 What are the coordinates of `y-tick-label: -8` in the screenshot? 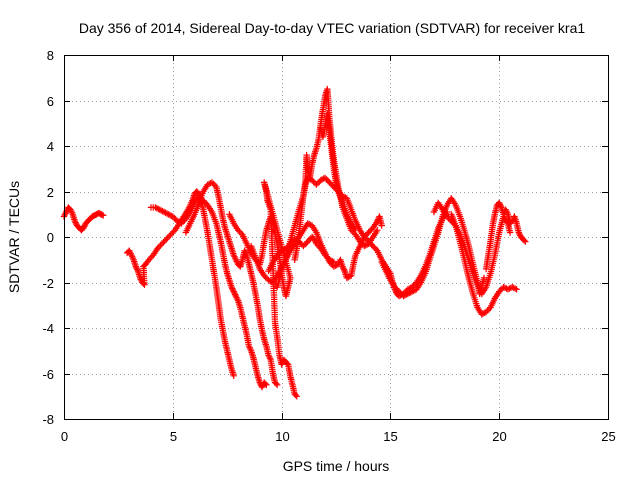 It's located at (48, 419).